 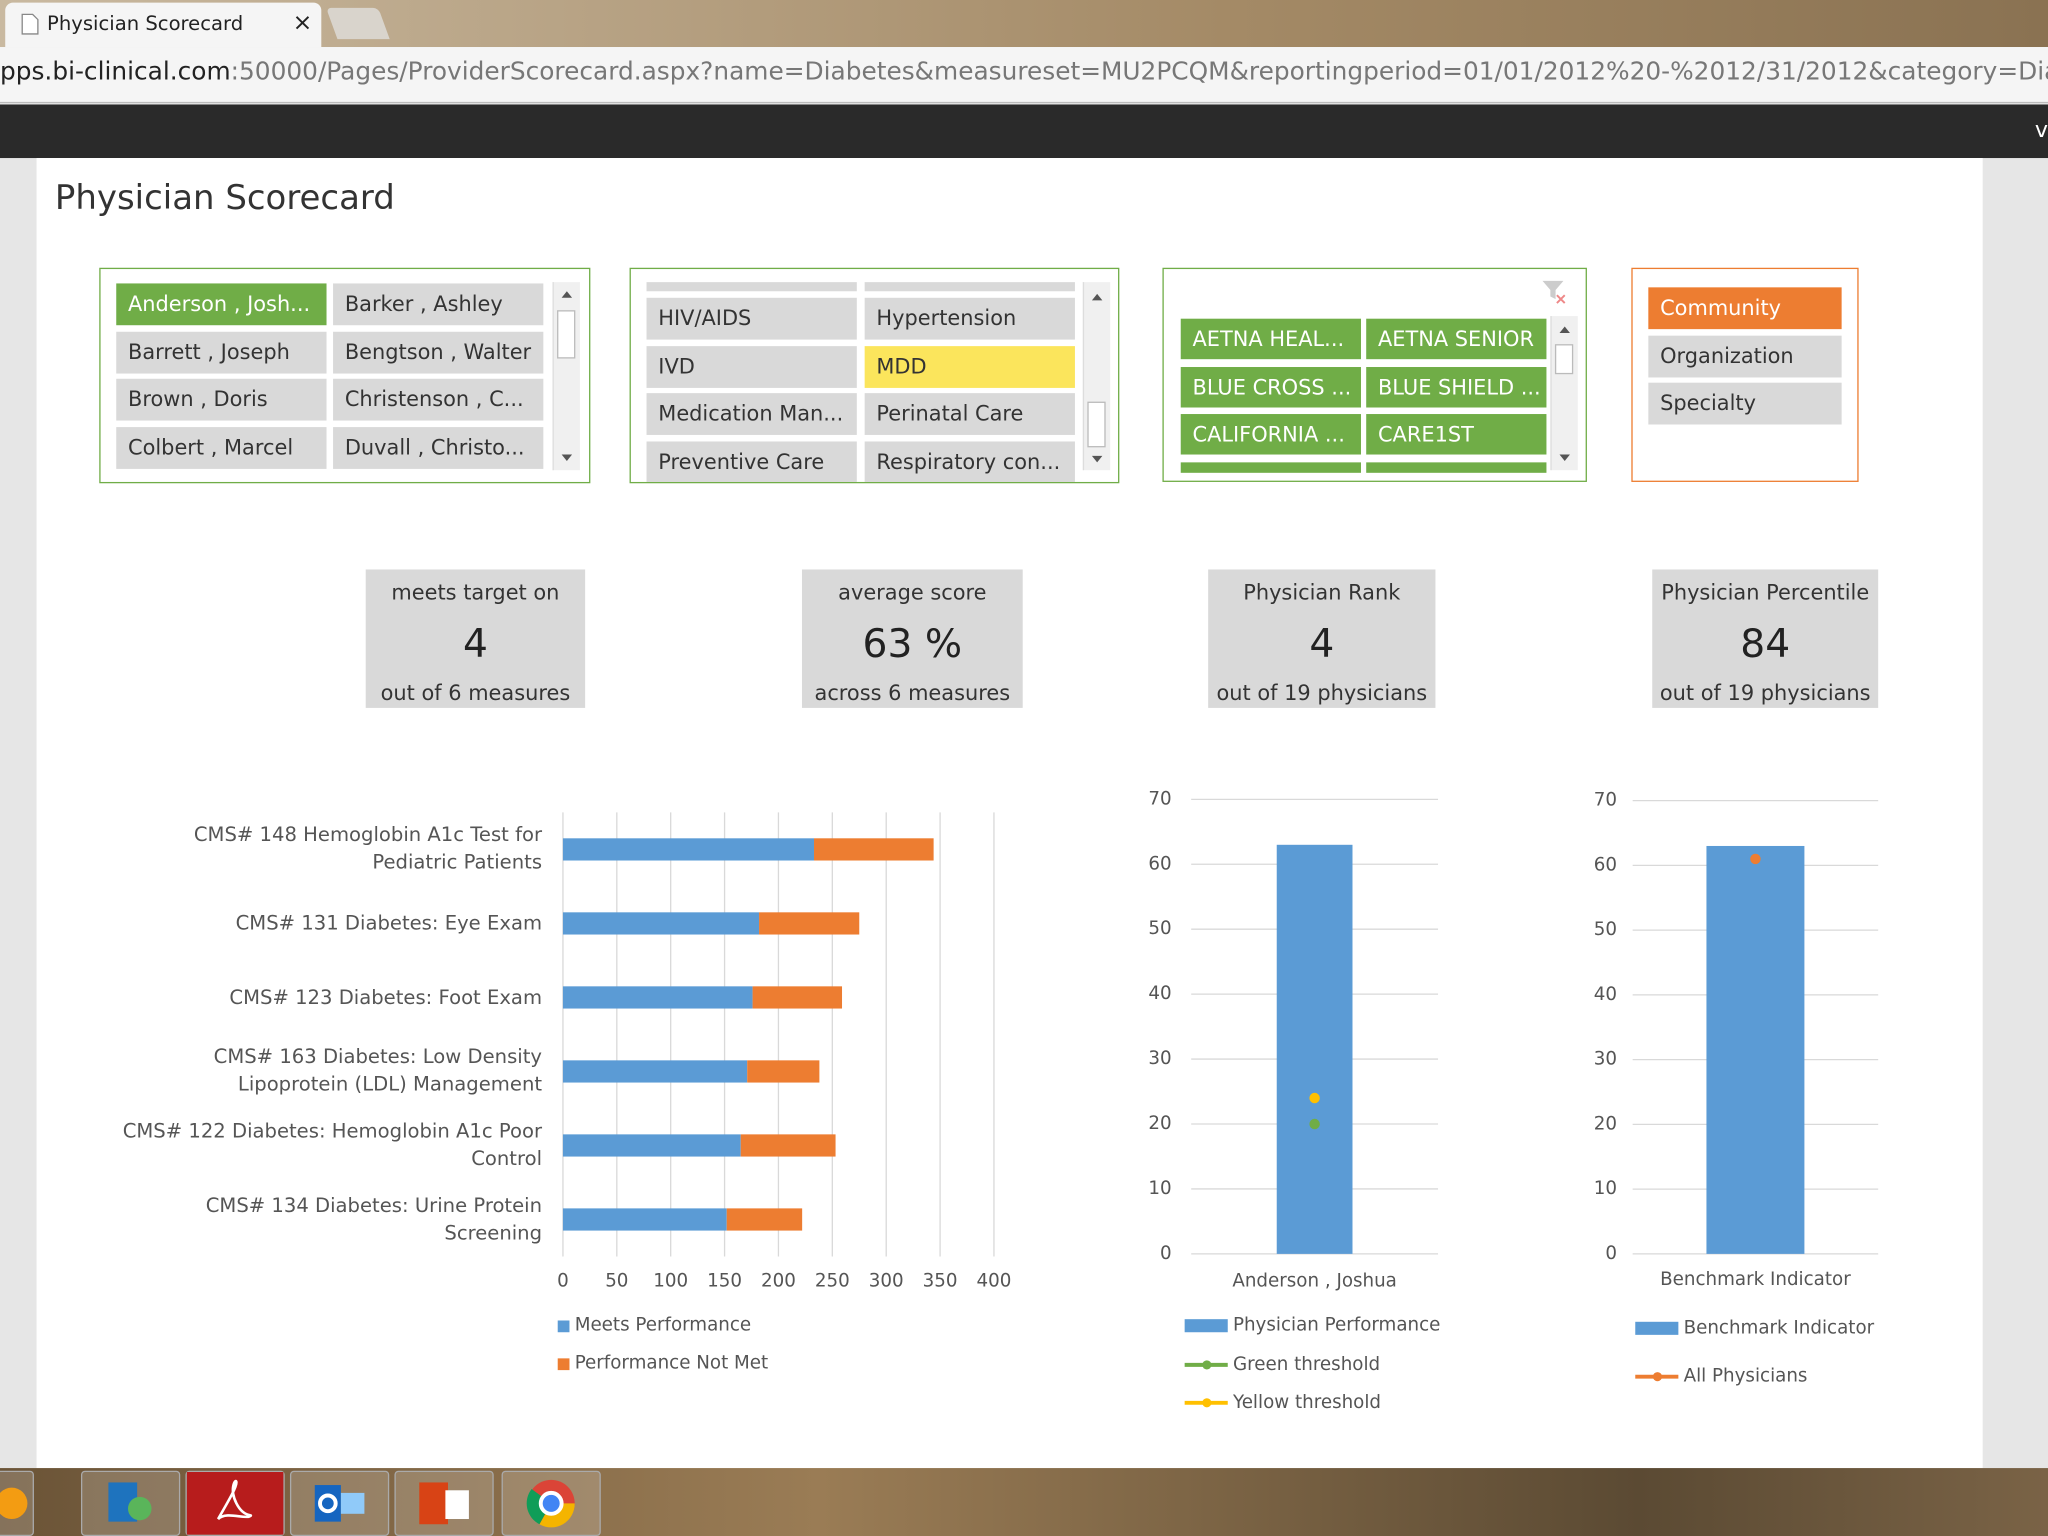 I want to click on category-slicer: Community Organization Specialty, so click(x=1745, y=374).